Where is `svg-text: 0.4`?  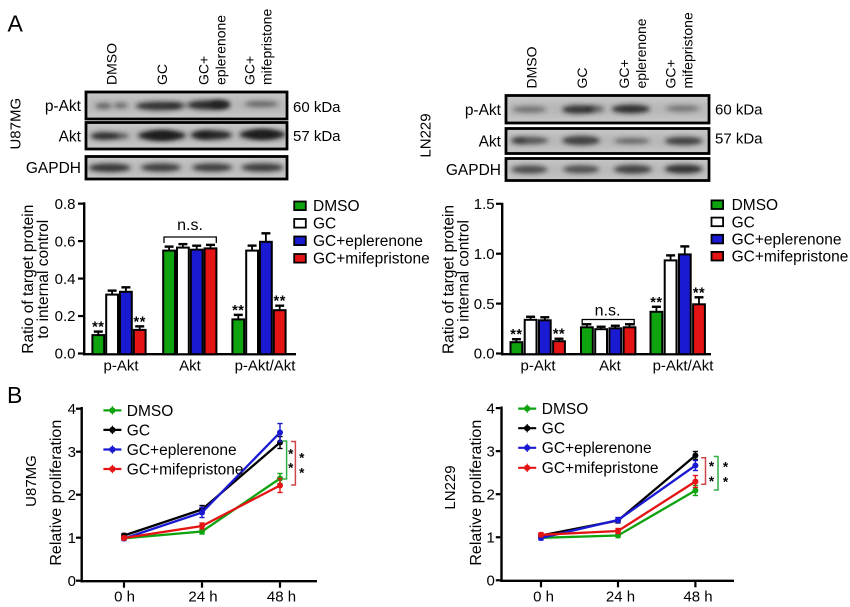 svg-text: 0.4 is located at coordinates (65, 279).